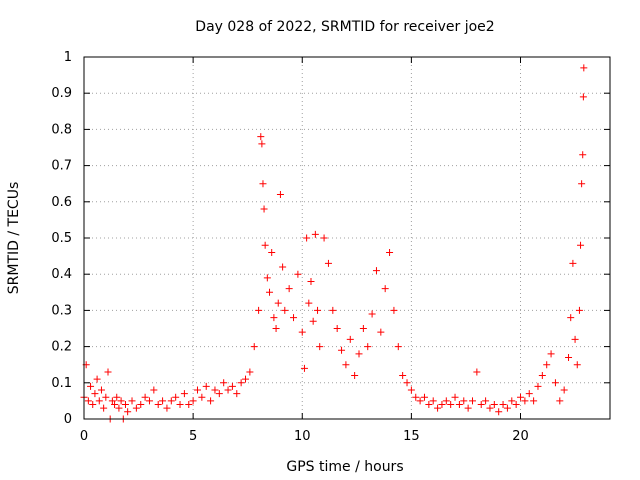  I want to click on y-tick-label: 0.1, so click(61, 383).